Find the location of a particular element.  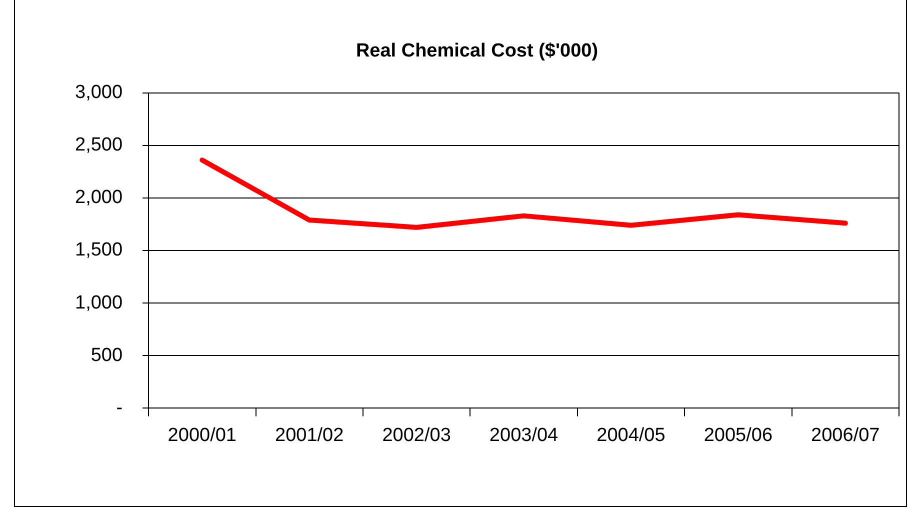

y-tick-label: - is located at coordinates (119, 407).